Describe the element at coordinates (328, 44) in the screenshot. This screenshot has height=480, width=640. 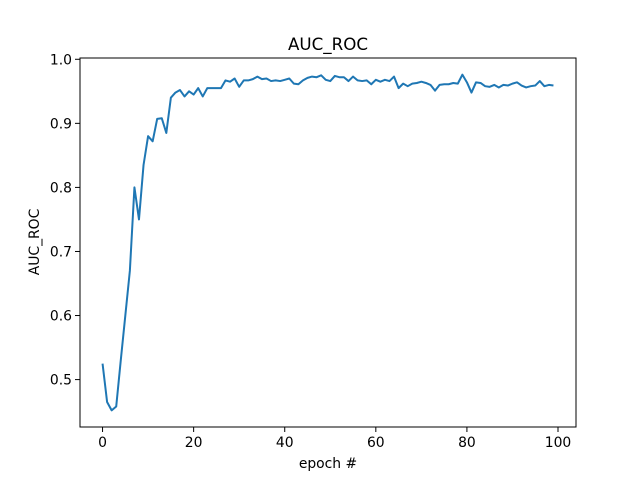
I see `chart-title: AUC_ROC` at that location.